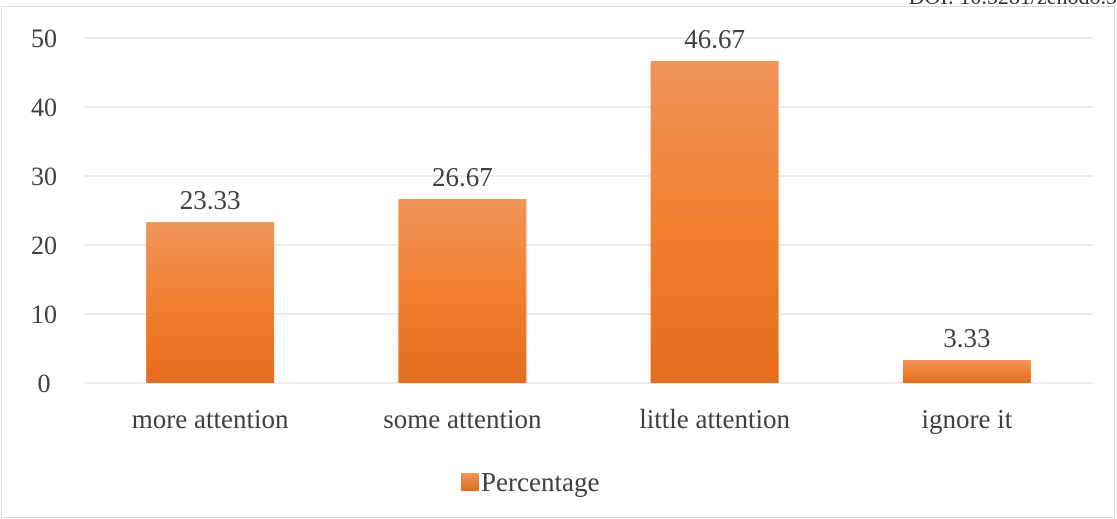  I want to click on category-label: more attention, so click(210, 419).